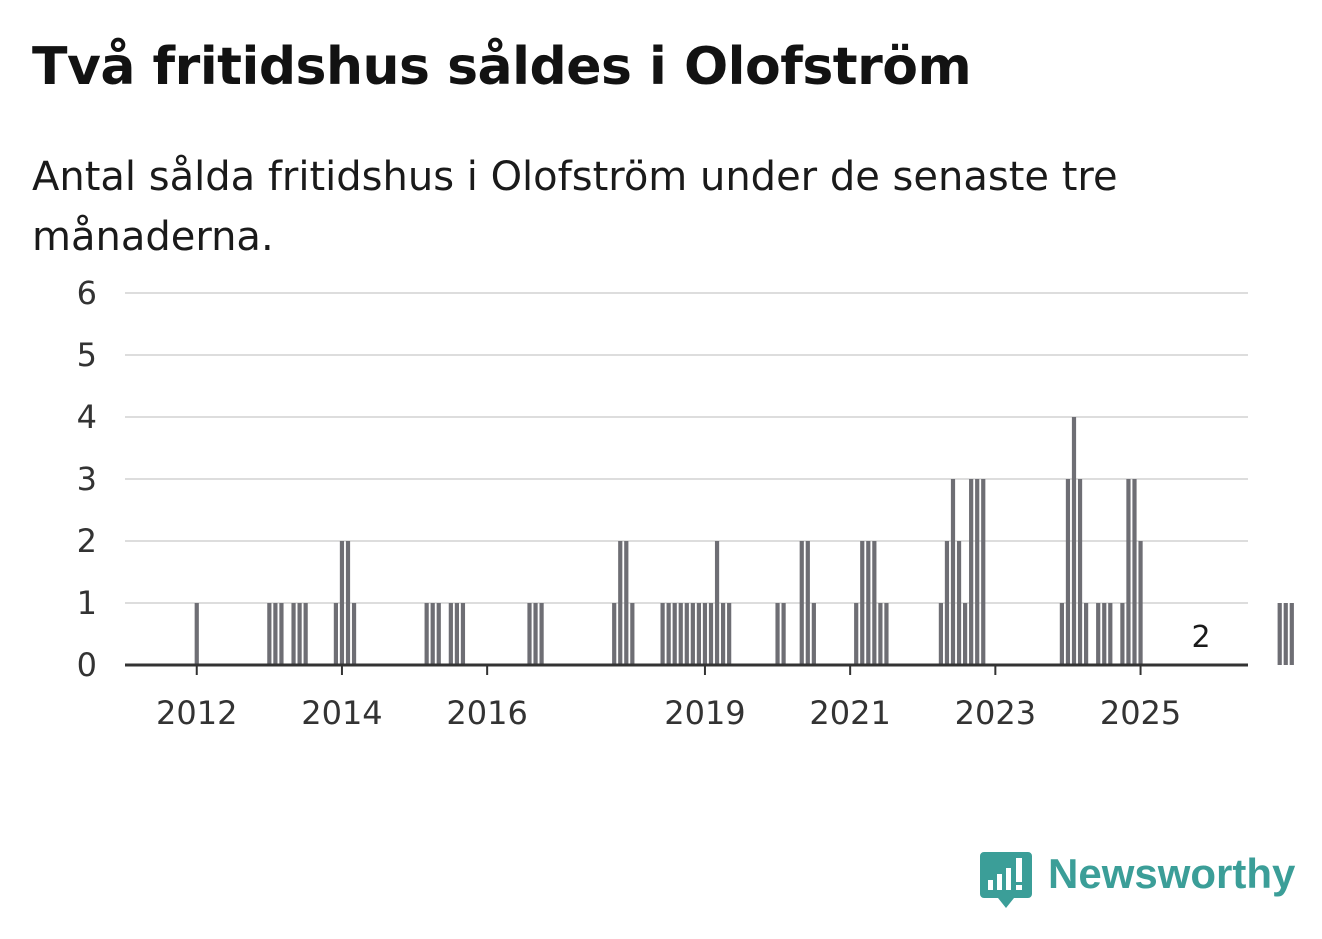  What do you see at coordinates (849, 713) in the screenshot?
I see `x-tick-label: 2021` at bounding box center [849, 713].